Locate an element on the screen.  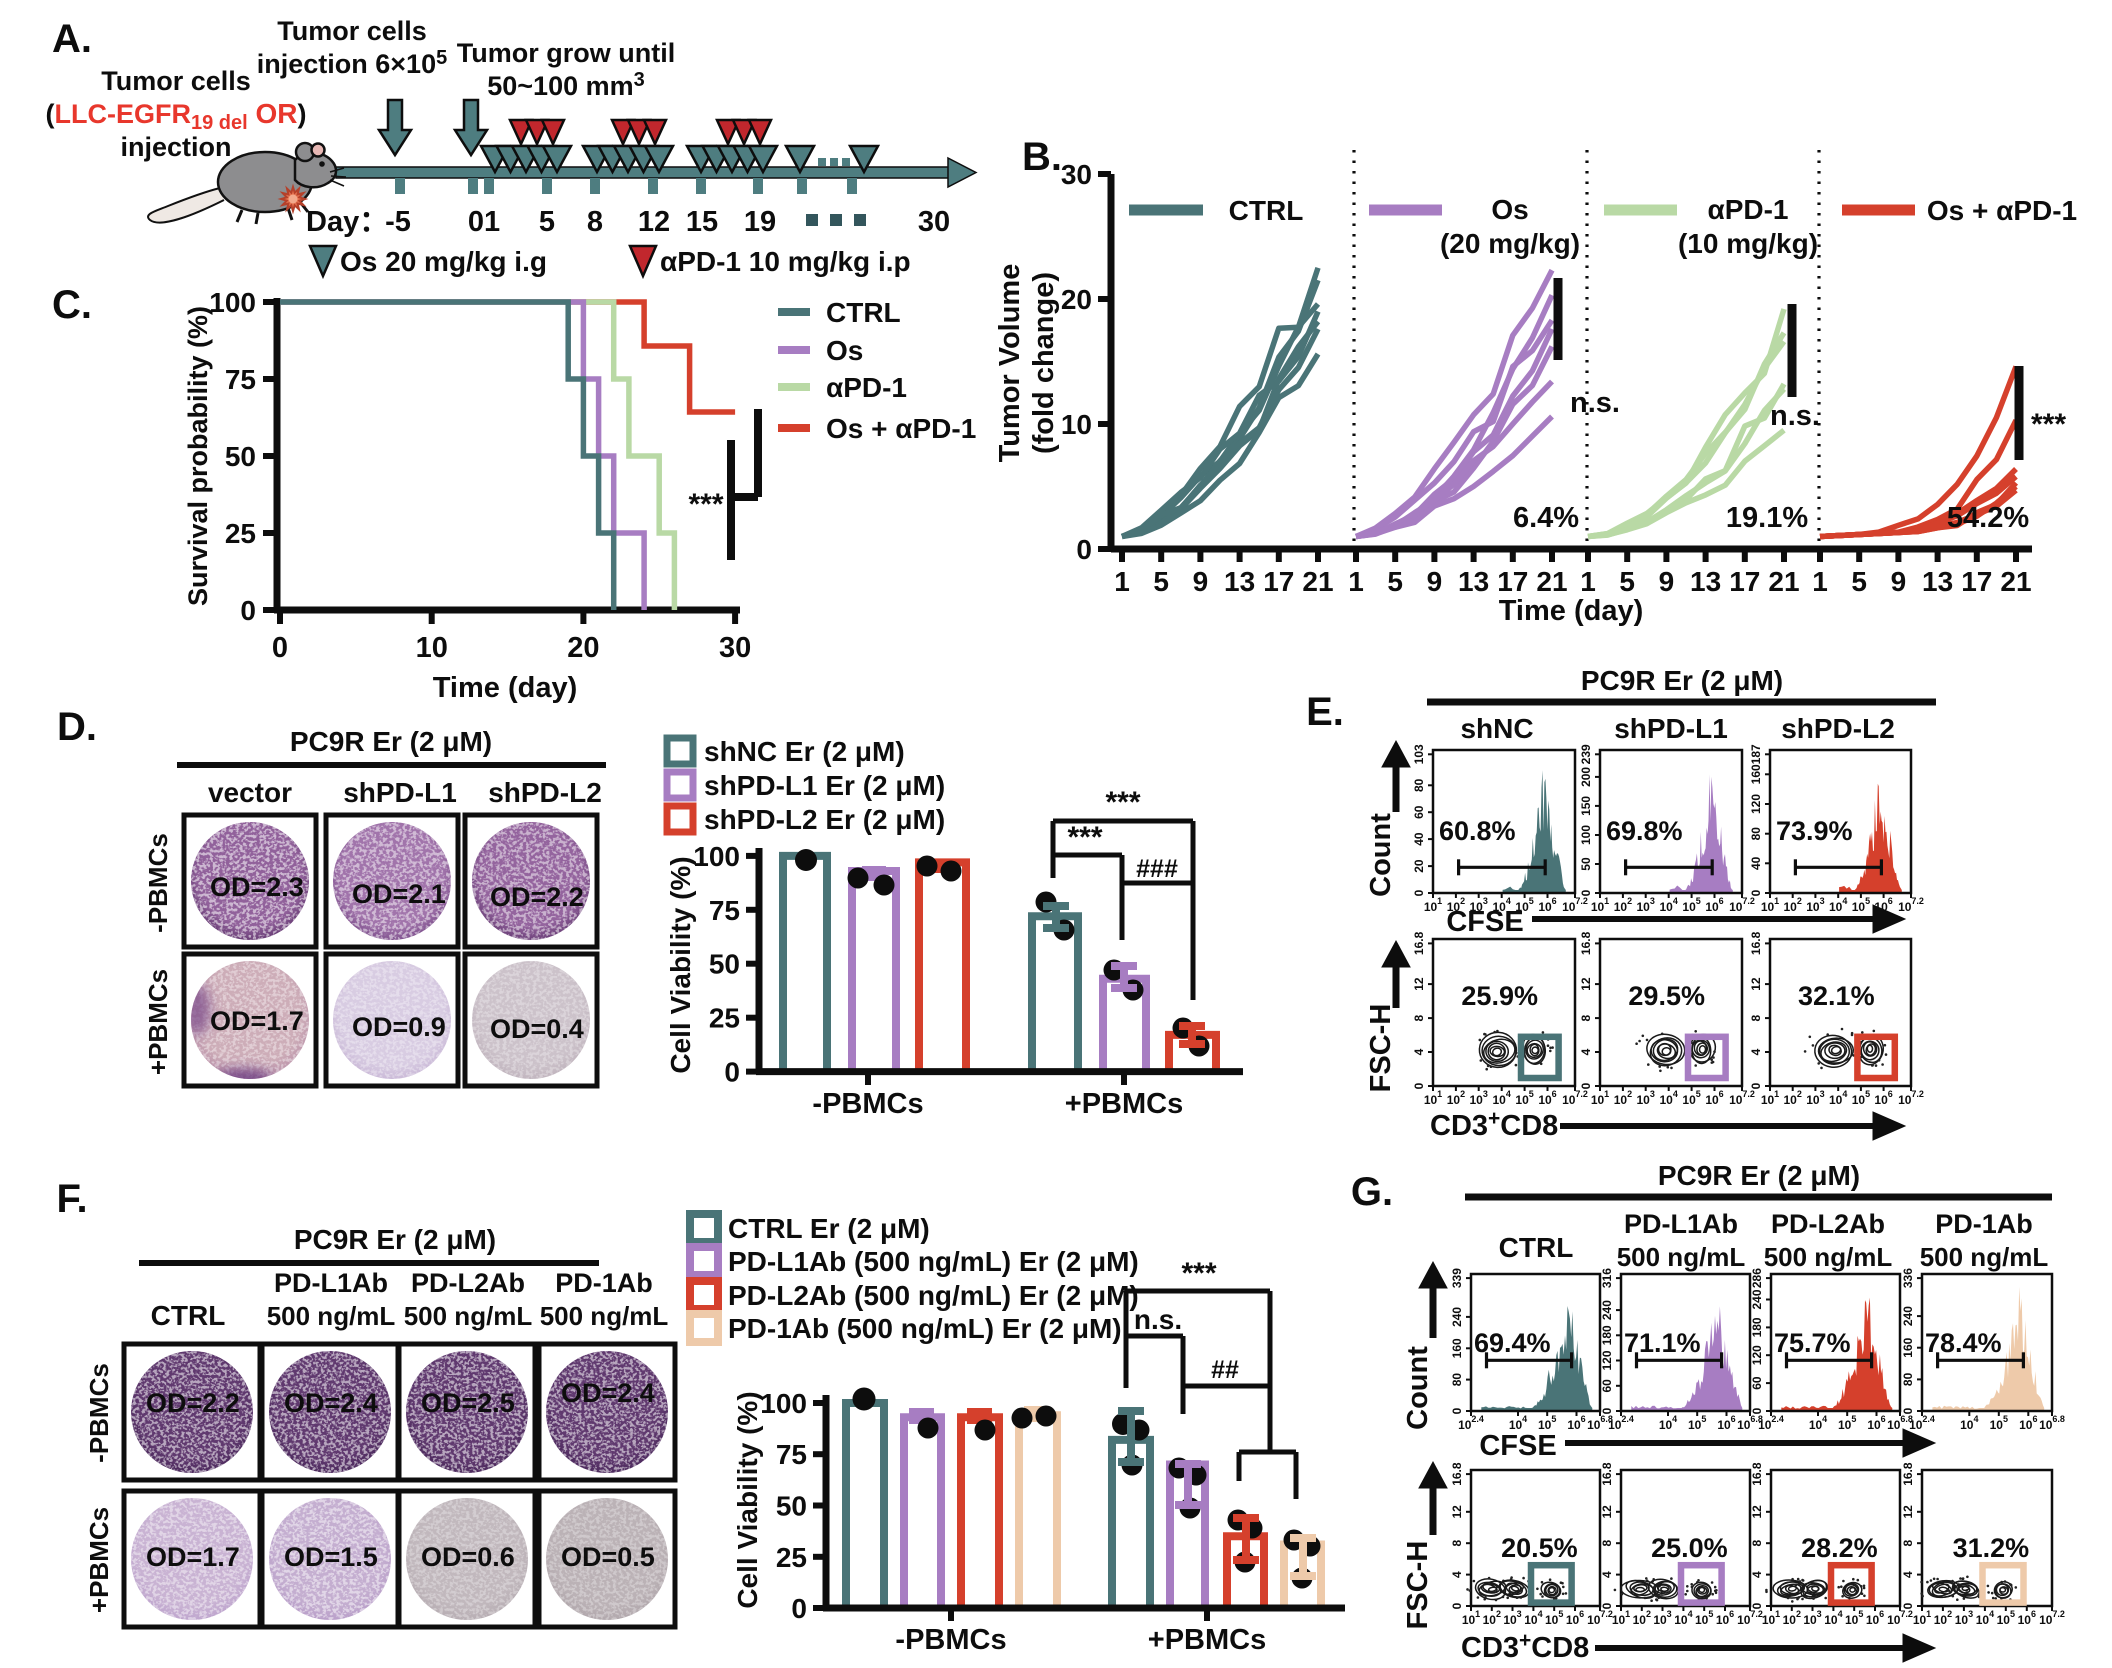
svg-text: -PBMCs is located at coordinates (99, 1413).